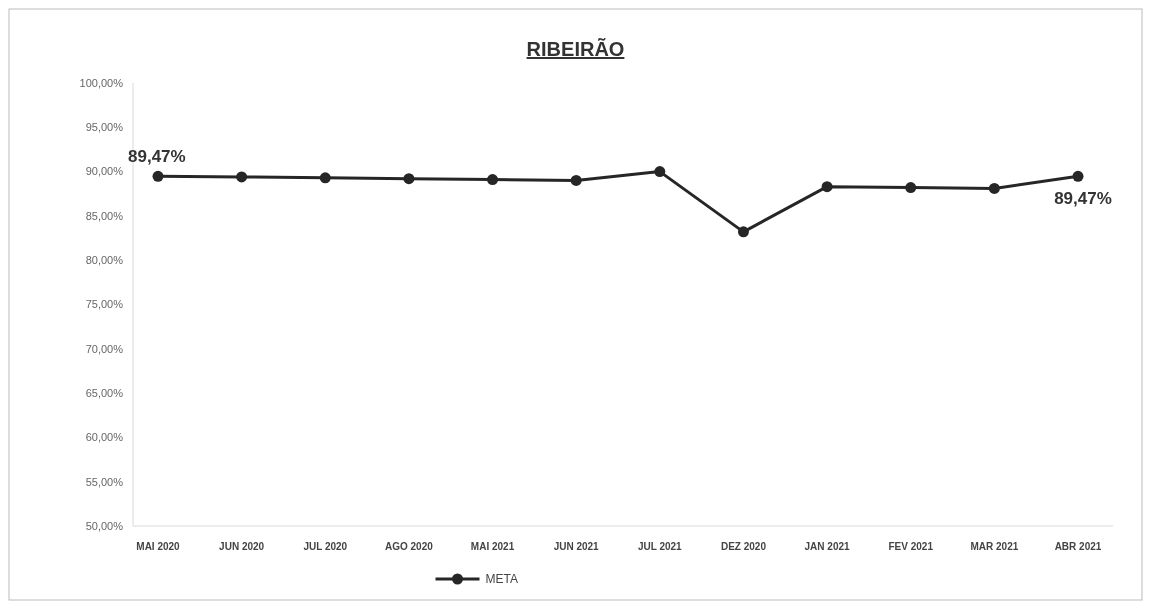  I want to click on x-tick-label: JUL 2020, so click(325, 546).